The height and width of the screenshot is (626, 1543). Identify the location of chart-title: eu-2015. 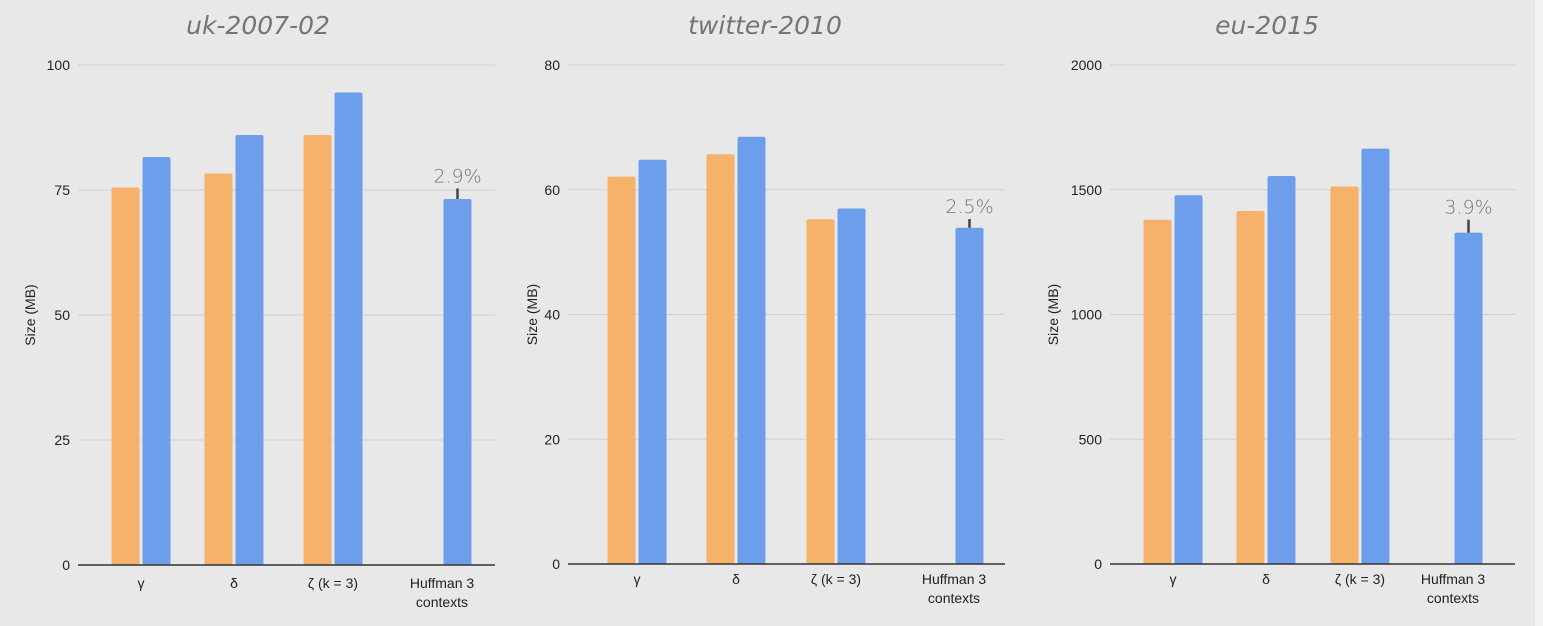
(1267, 25).